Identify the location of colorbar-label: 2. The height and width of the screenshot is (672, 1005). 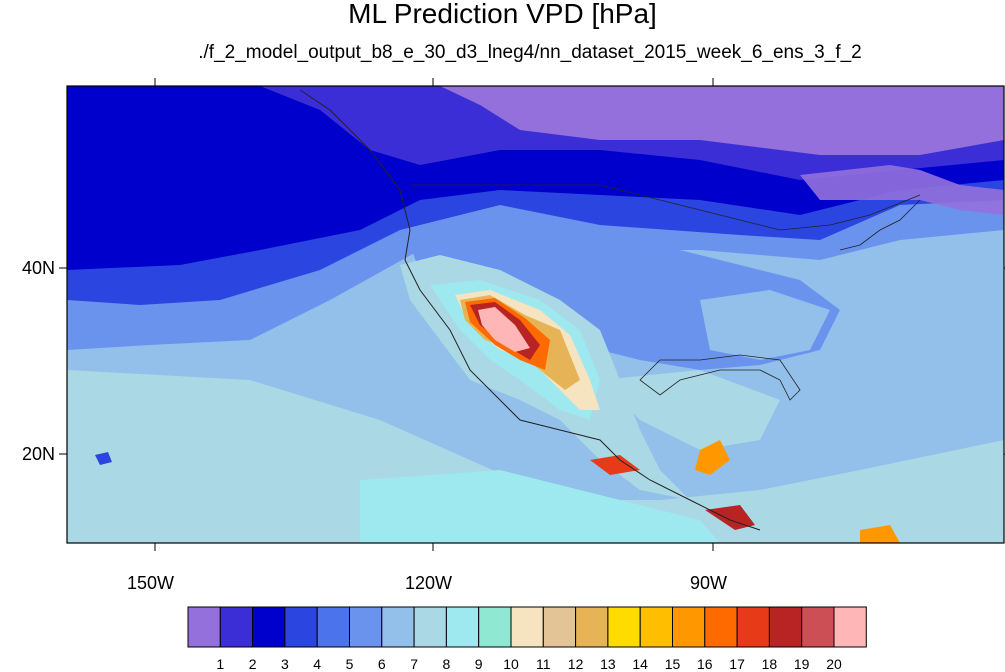
(252, 664).